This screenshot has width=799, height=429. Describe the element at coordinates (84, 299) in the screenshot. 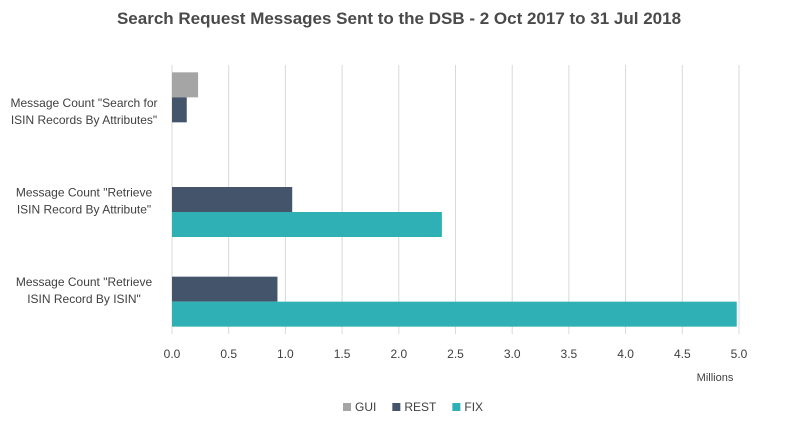

I see `category-label: ISIN Record By ISIN"` at that location.